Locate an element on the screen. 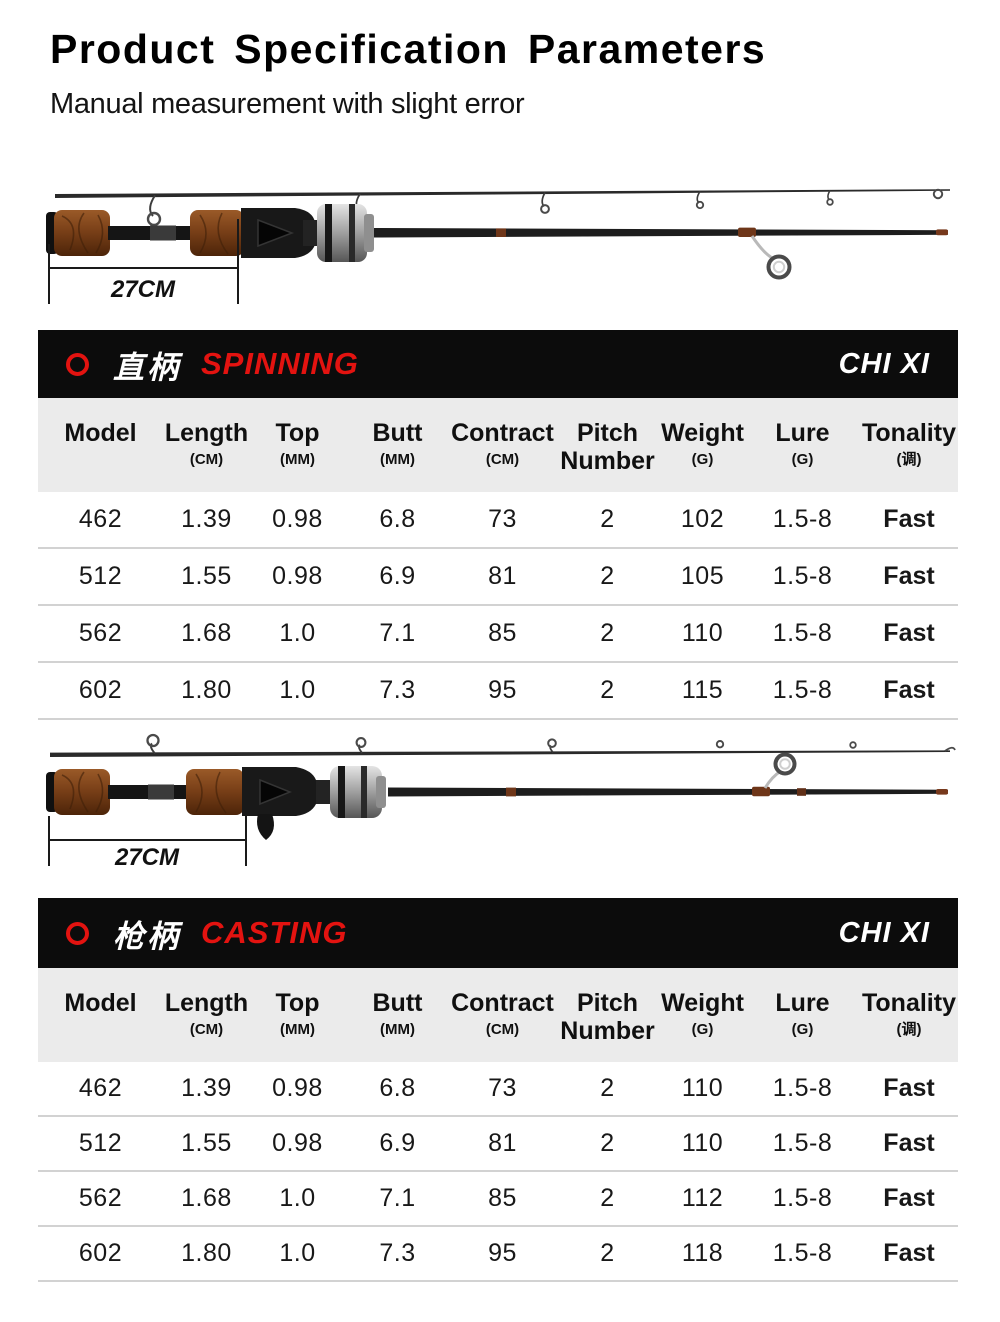  page-title: Product Specification Parameters is located at coordinates (408, 49).